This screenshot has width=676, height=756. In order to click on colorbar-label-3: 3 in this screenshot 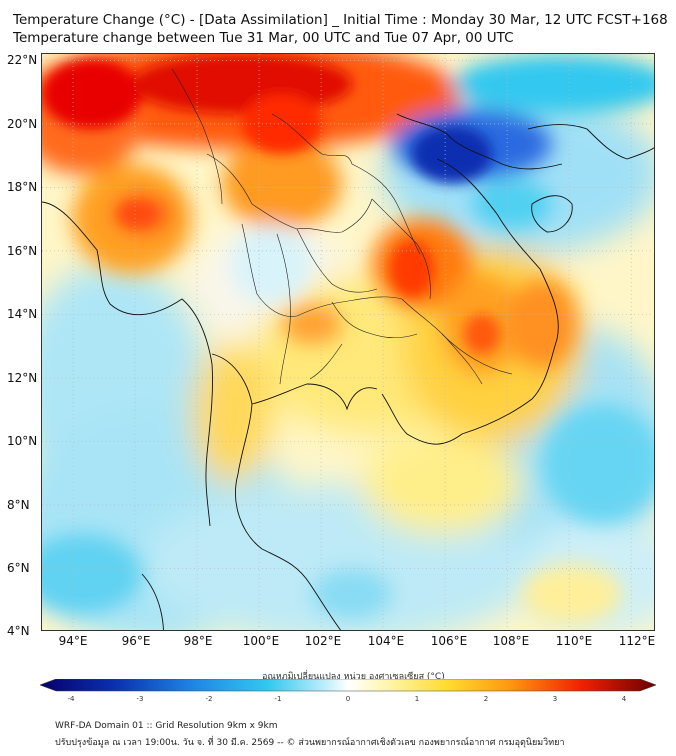, I will do `click(555, 699)`.